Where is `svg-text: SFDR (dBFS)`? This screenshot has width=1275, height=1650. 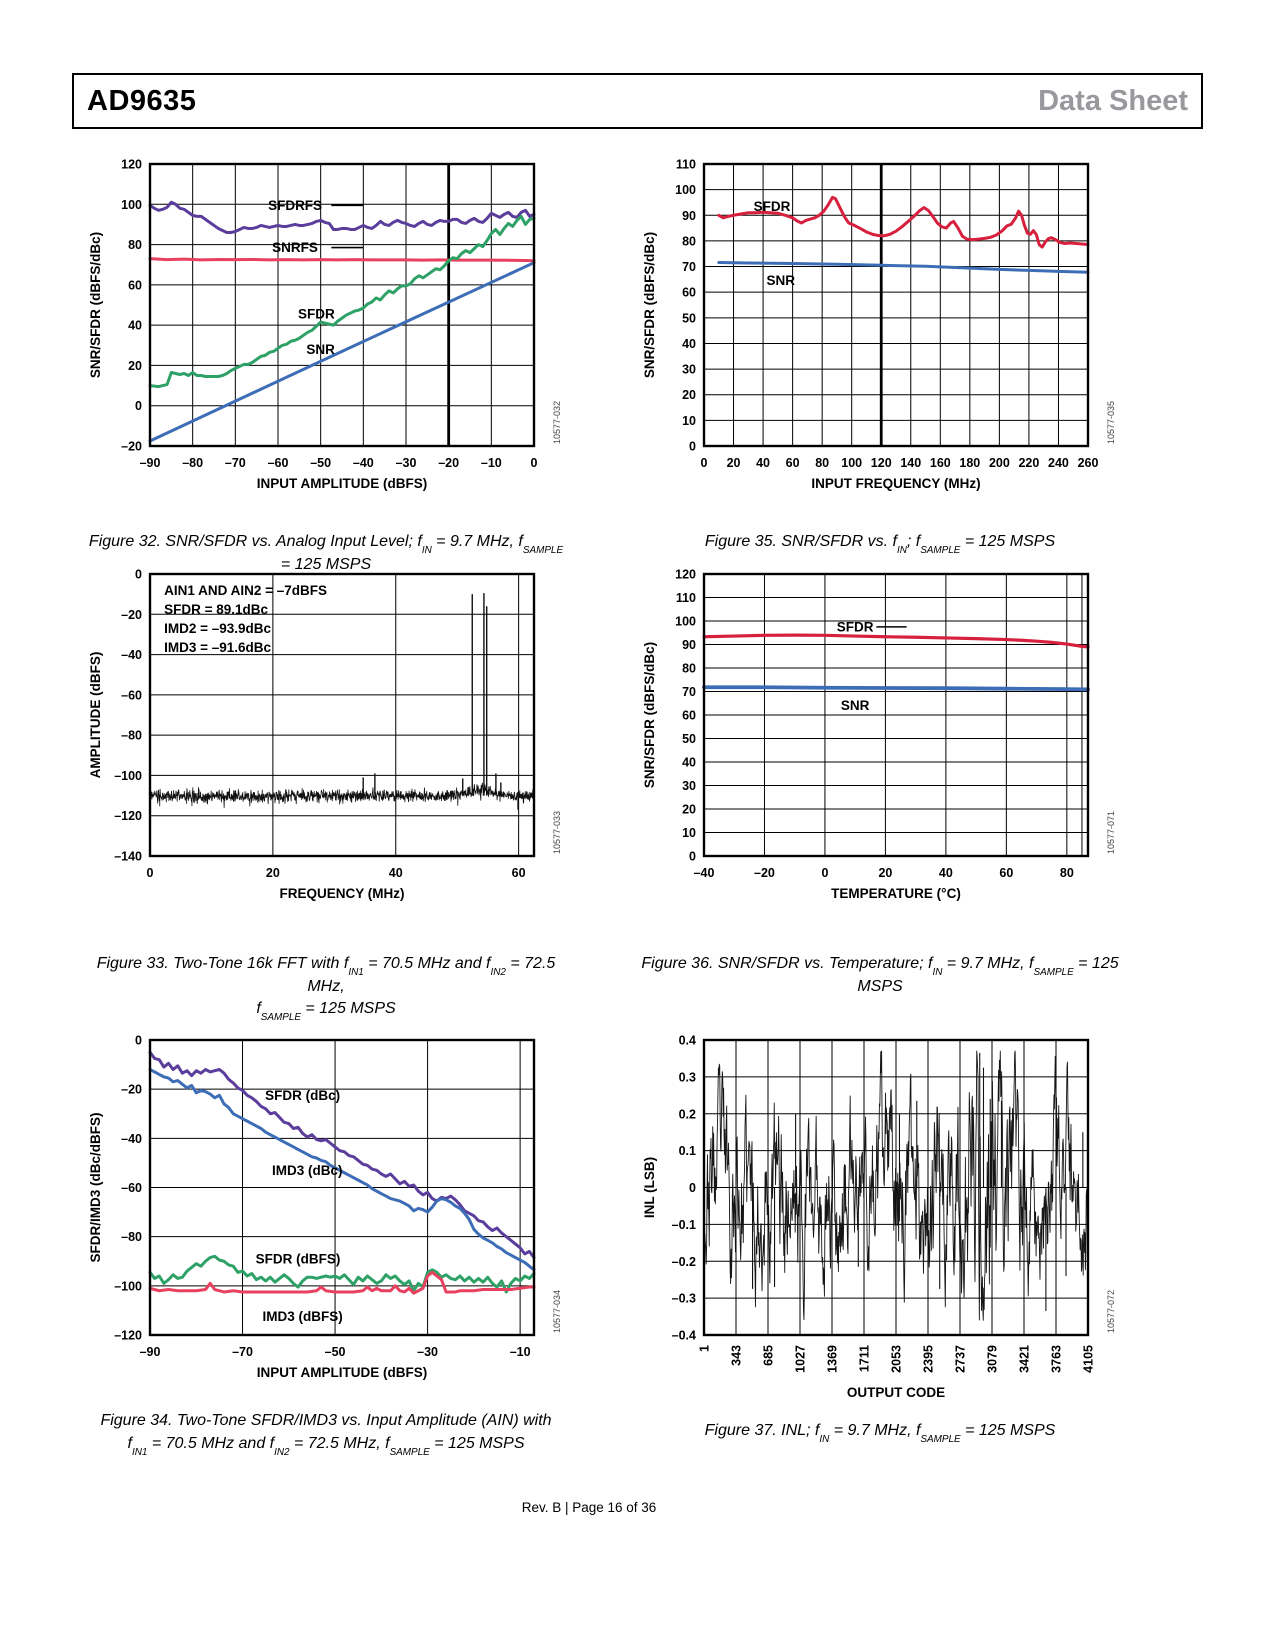 svg-text: SFDR (dBFS) is located at coordinates (298, 1258).